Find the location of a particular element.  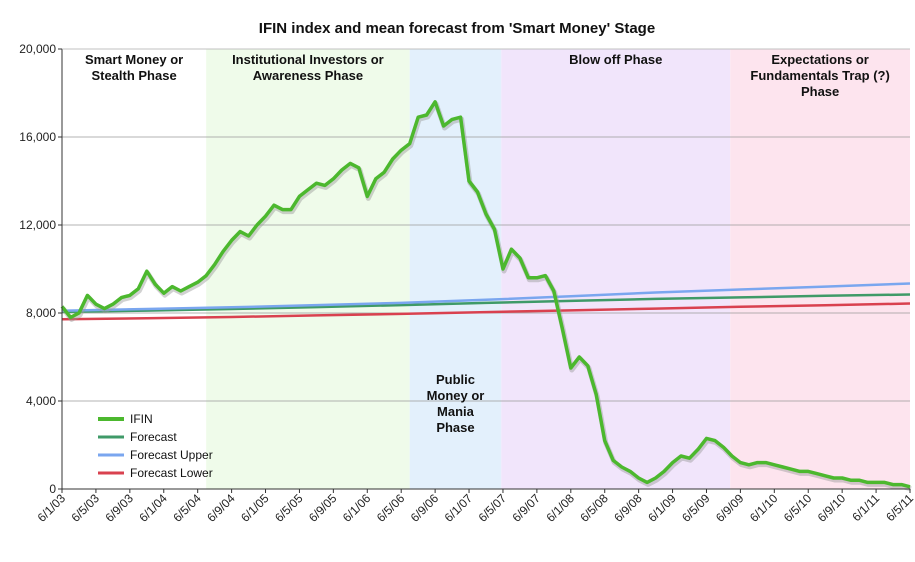

x-tick-label-17: 6/9/08 is located at coordinates (628, 508).